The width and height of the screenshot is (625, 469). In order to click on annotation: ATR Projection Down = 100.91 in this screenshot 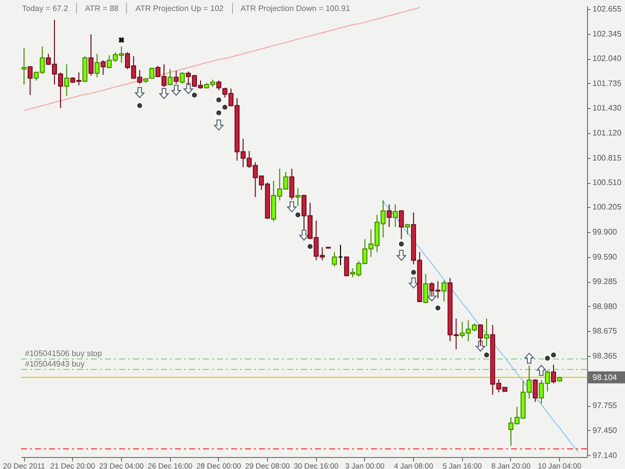, I will do `click(296, 8)`.